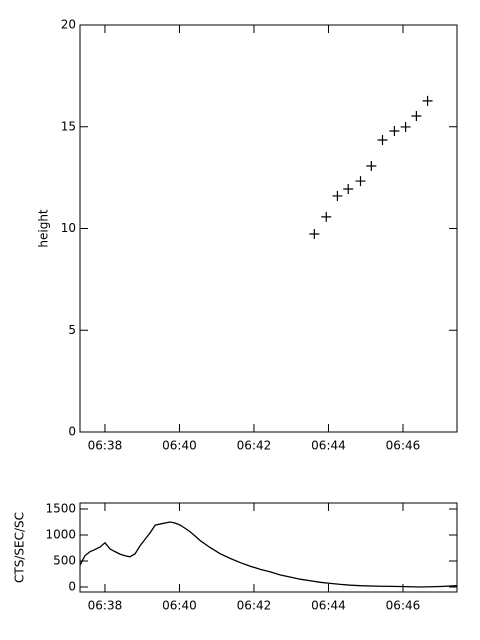  I want to click on y-tick-label: 10, so click(68, 228).